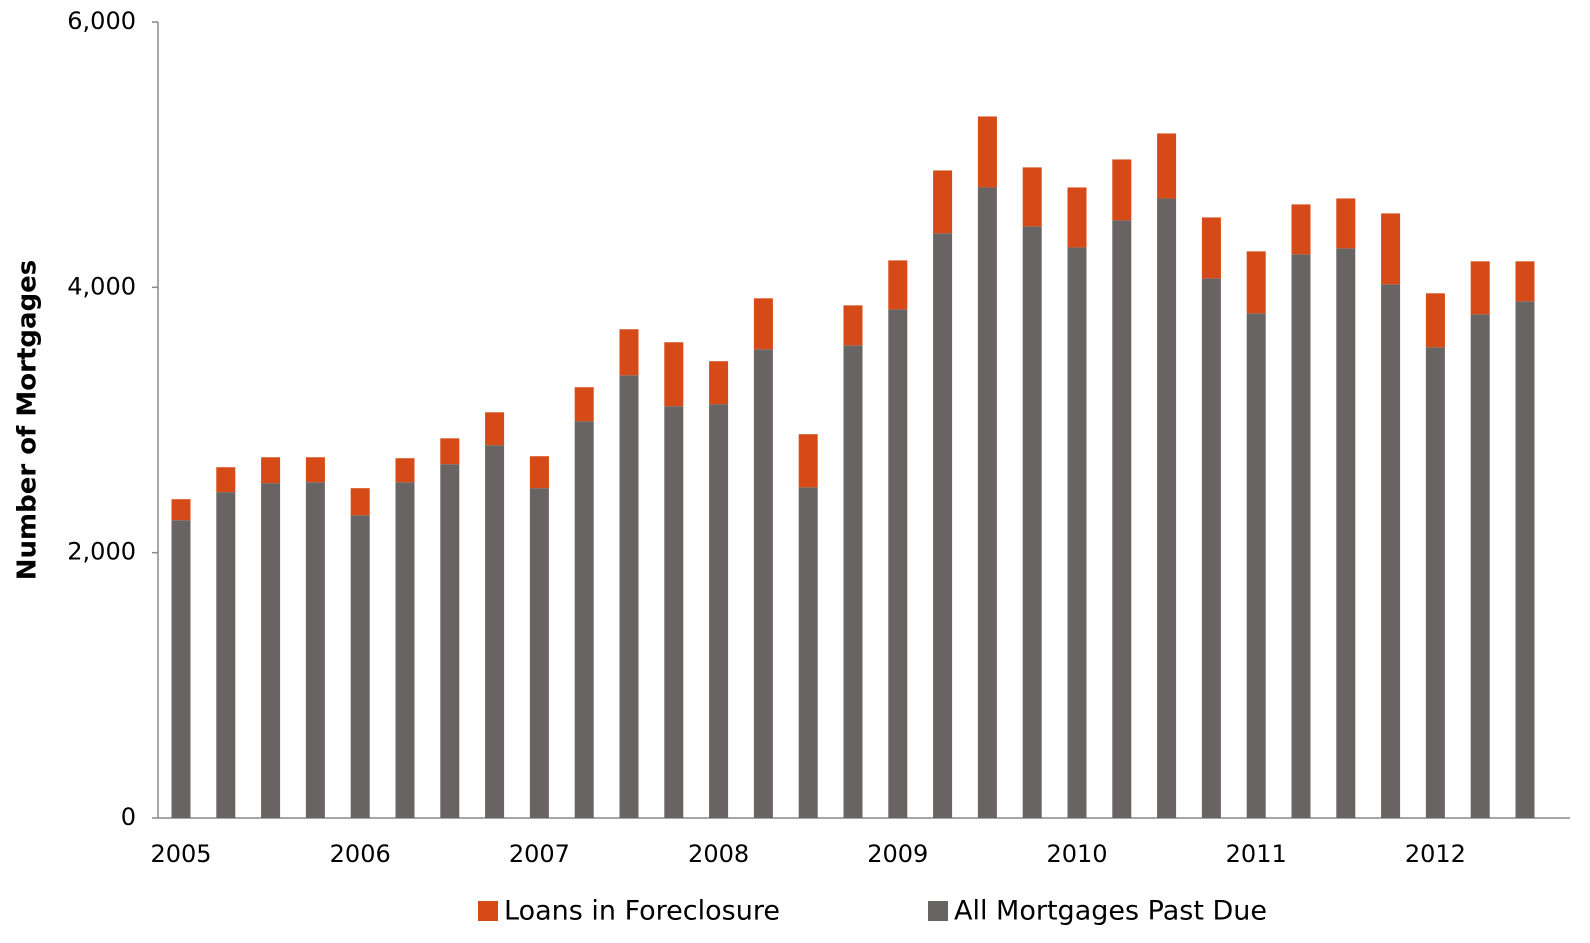 The image size is (1590, 943). I want to click on x-tick-label: 2007, so click(539, 854).